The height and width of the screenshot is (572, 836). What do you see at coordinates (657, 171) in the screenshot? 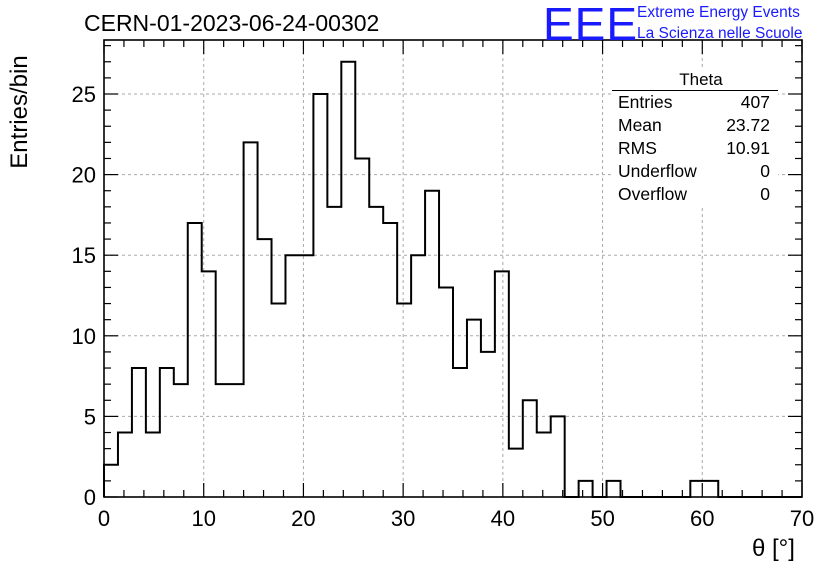
I see `stats-label: Underflow` at bounding box center [657, 171].